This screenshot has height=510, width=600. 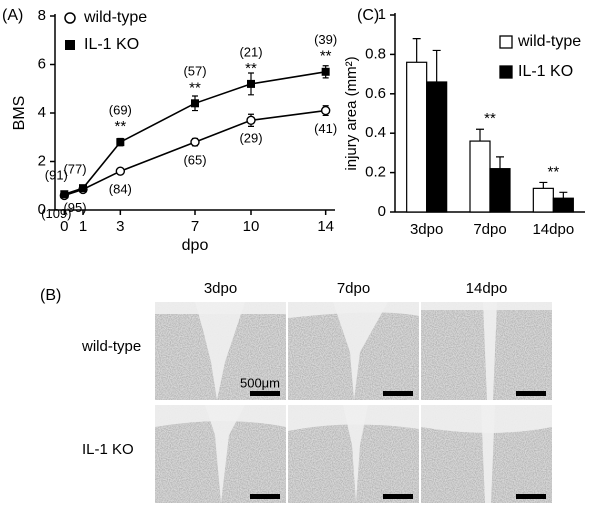 What do you see at coordinates (325, 226) in the screenshot?
I see `x-tick-label: 14` at bounding box center [325, 226].